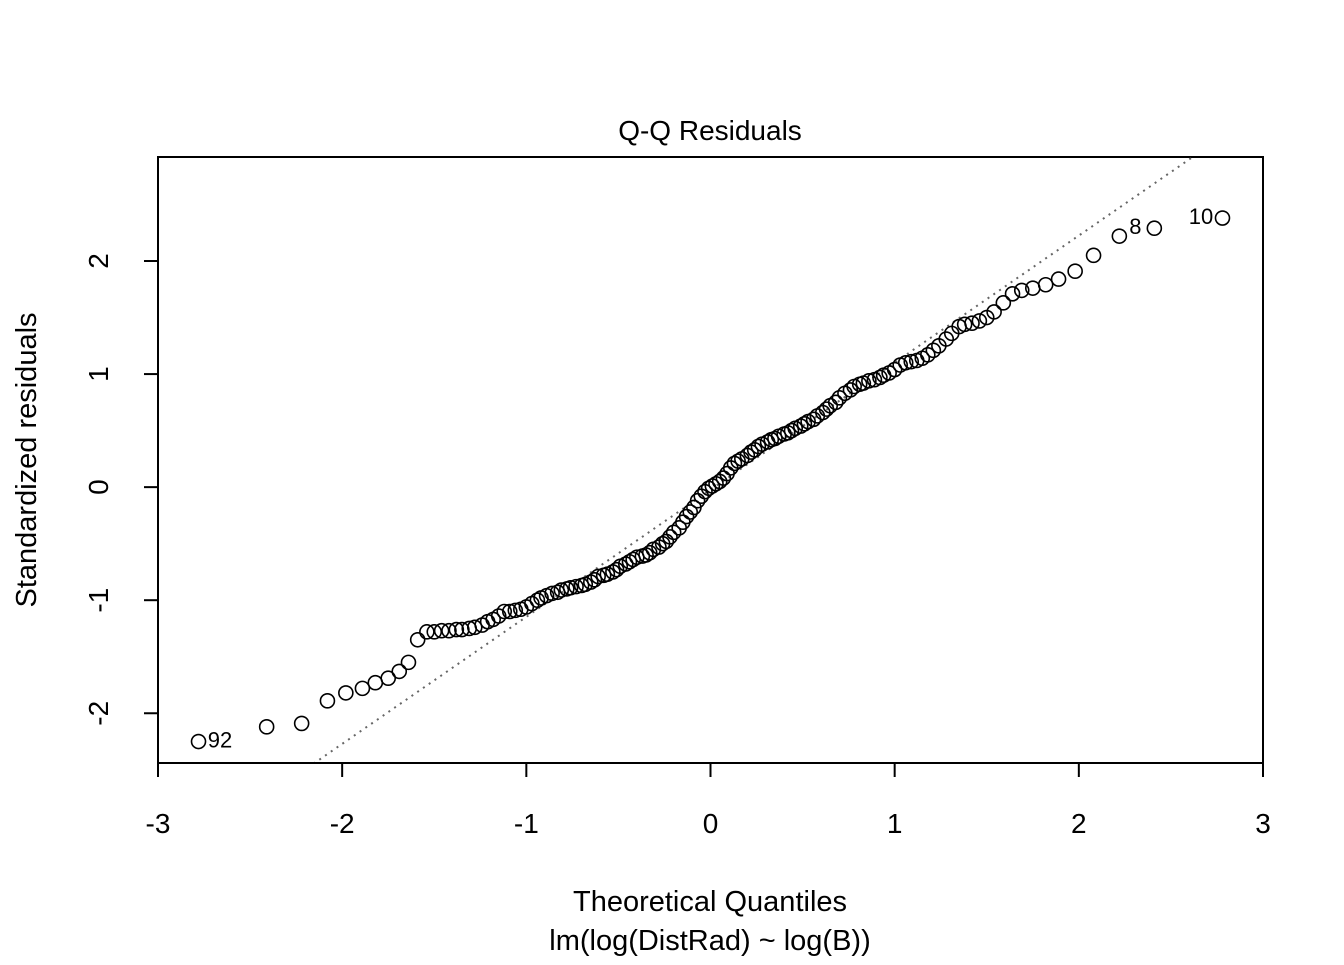 The height and width of the screenshot is (965, 1344). What do you see at coordinates (711, 823) in the screenshot?
I see `x-tick-label: 0` at bounding box center [711, 823].